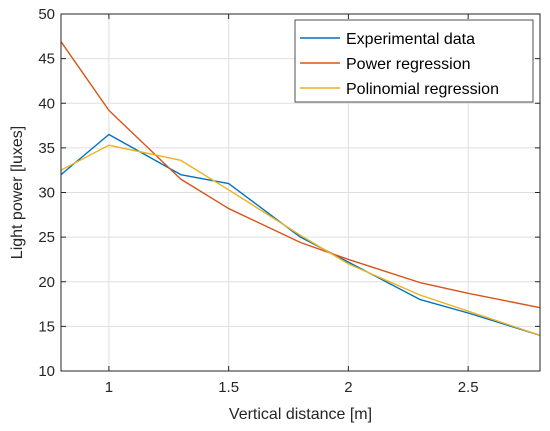 The height and width of the screenshot is (431, 550). I want to click on x-tick-label: 1.5, so click(228, 387).